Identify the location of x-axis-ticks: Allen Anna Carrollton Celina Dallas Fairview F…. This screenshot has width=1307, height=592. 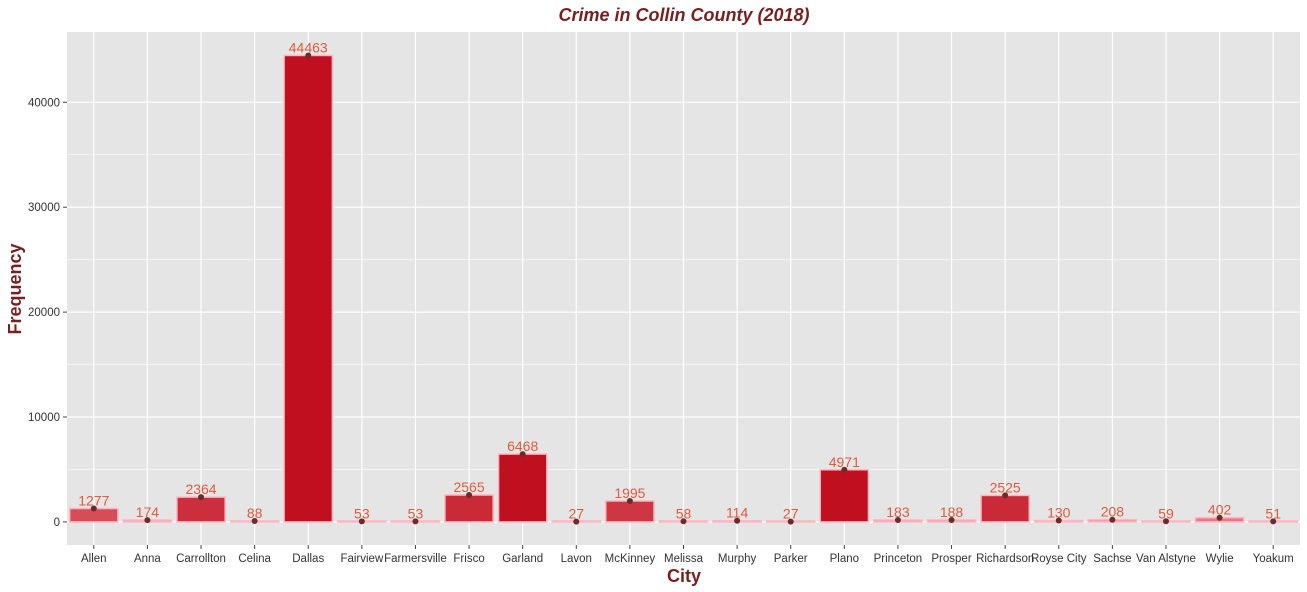
(687, 555).